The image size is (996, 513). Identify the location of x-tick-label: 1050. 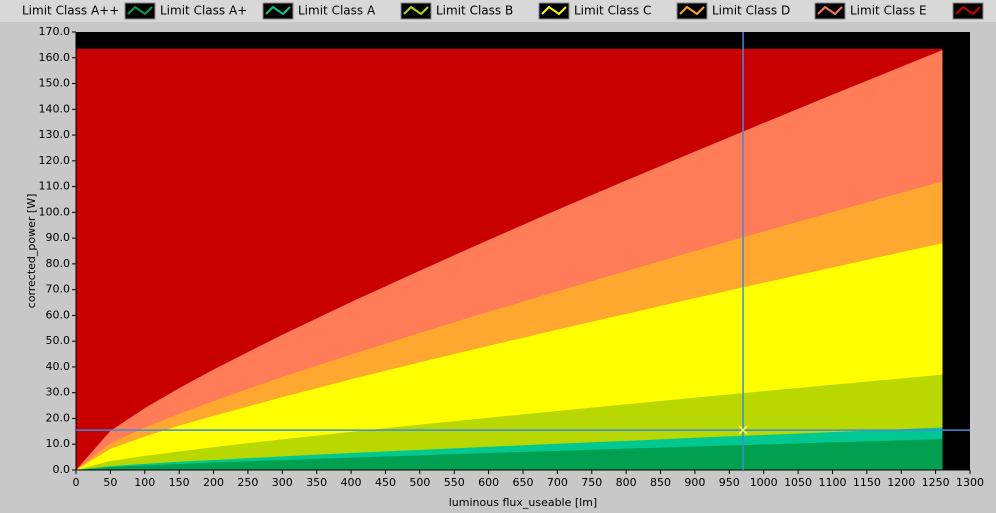
(798, 482).